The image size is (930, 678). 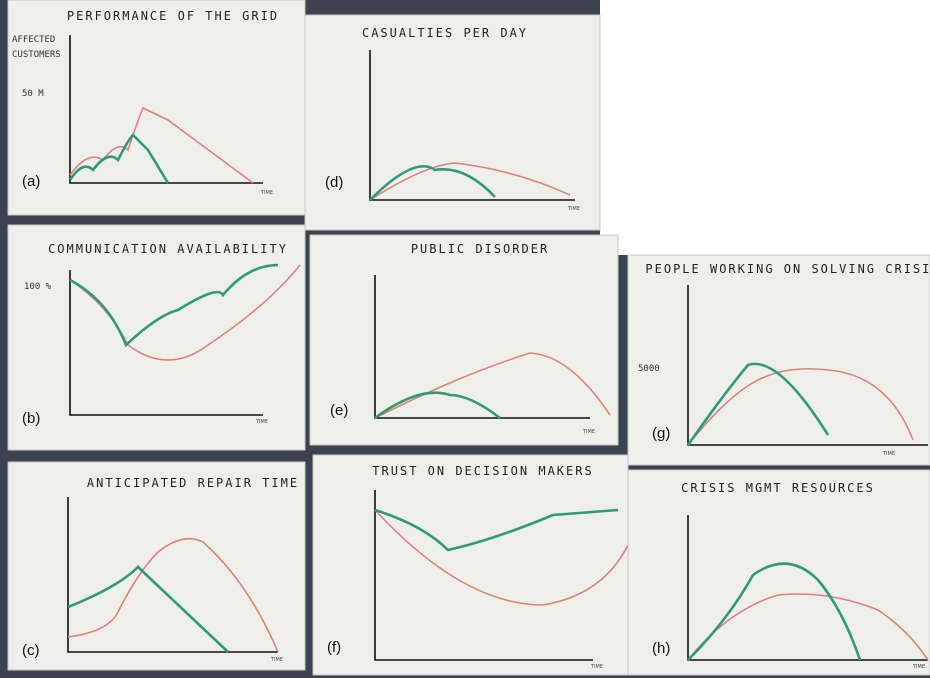 I want to click on panel-label: (f), so click(x=334, y=647).